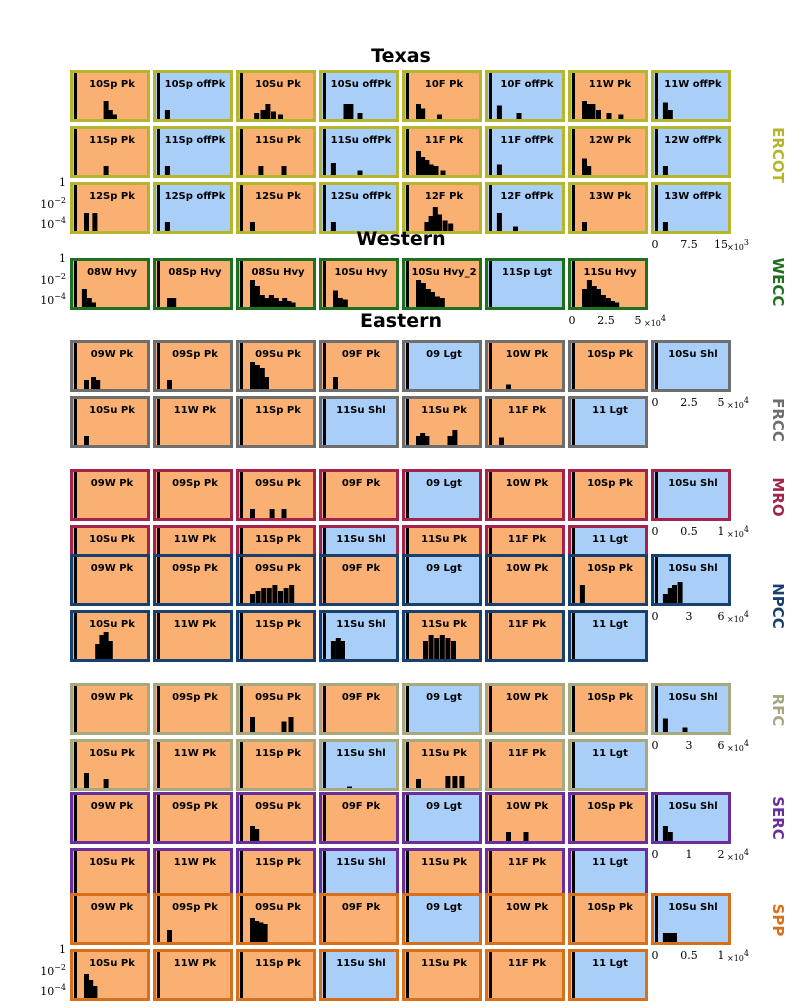 The width and height of the screenshot is (802, 1008). Describe the element at coordinates (655, 321) in the screenshot. I see `x-axis-multiplier: ×10⁴` at that location.